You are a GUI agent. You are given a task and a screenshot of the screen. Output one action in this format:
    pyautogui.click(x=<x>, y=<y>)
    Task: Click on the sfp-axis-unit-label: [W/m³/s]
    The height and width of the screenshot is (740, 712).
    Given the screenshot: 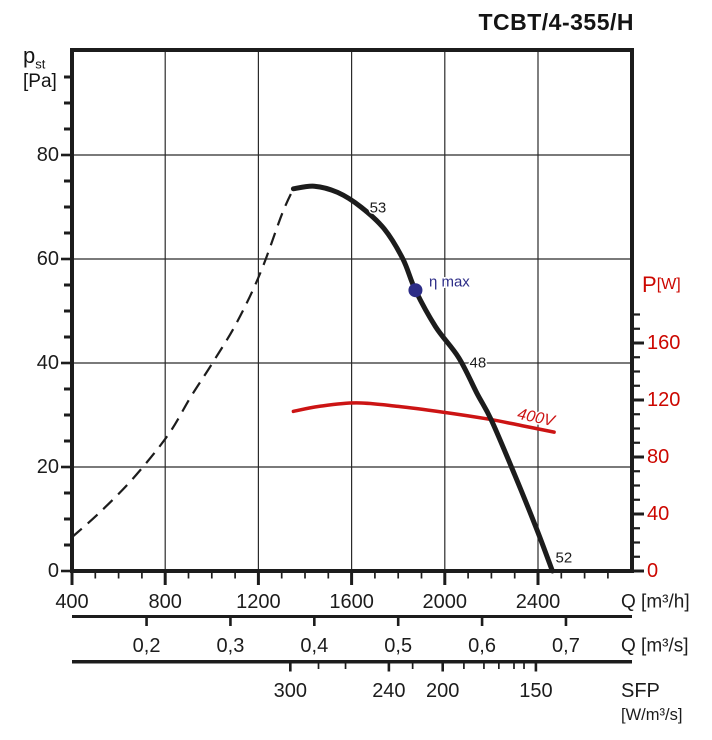 What is the action you would take?
    pyautogui.click(x=651, y=715)
    